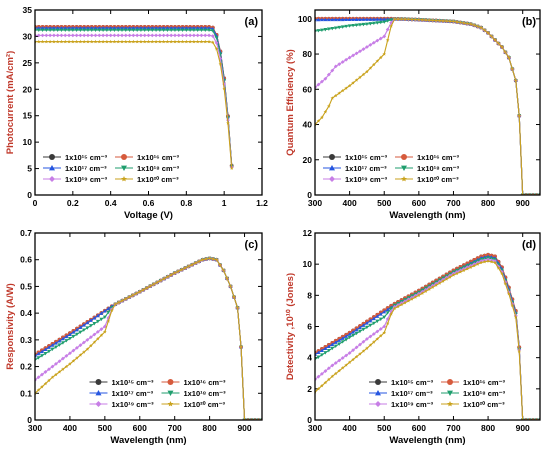 The width and height of the screenshot is (550, 453). I want to click on x-tick-label: 600, so click(419, 428).